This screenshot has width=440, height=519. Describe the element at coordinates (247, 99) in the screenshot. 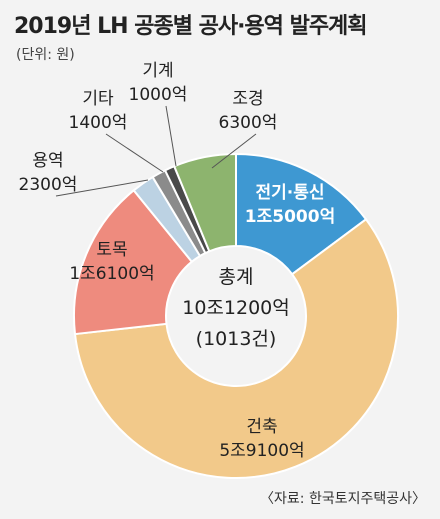

I see `slice-name-6: 조경` at that location.